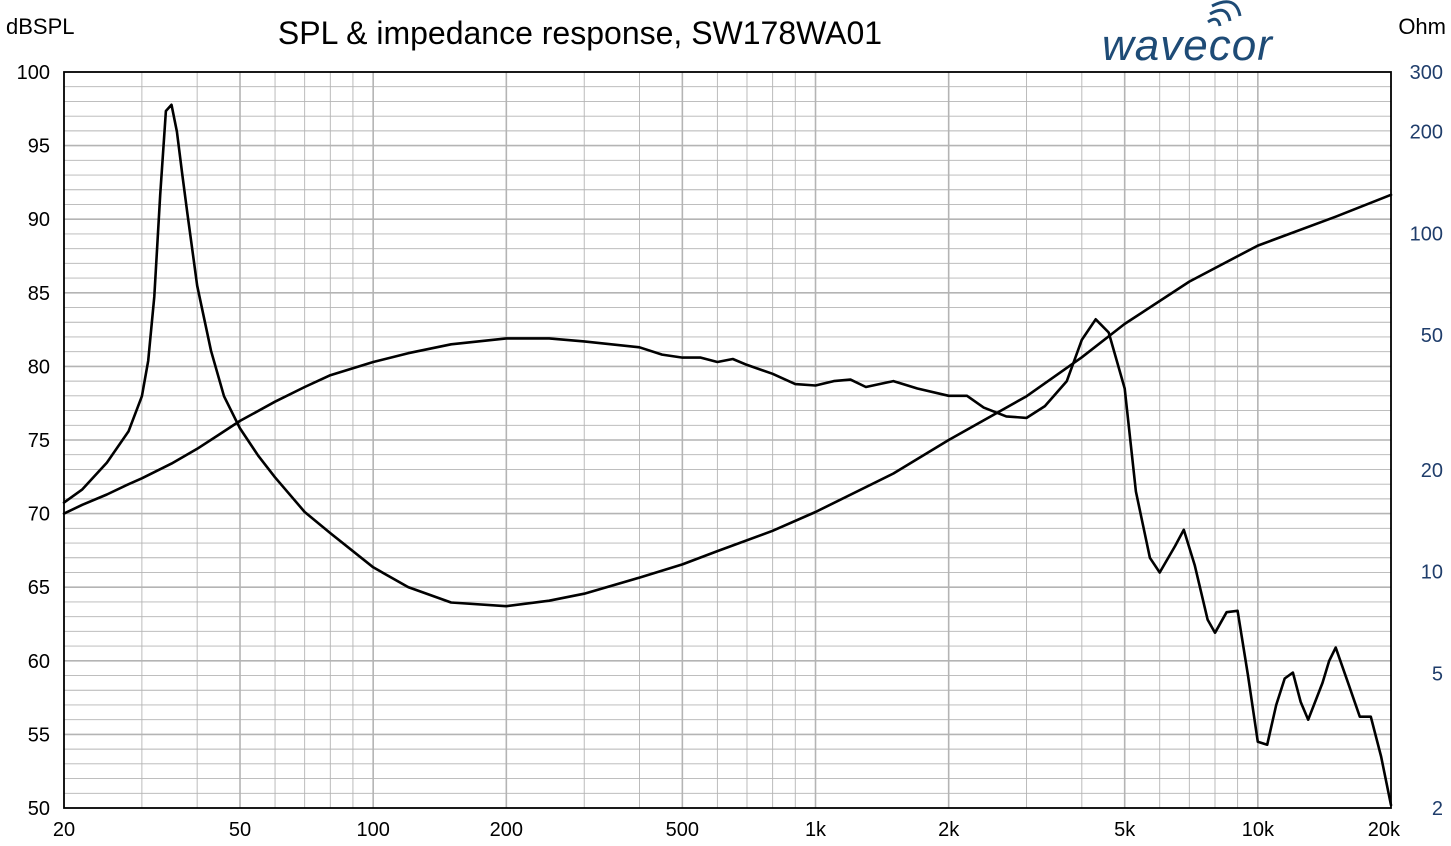  I want to click on left-axis-unit: dBSPL, so click(40, 26).